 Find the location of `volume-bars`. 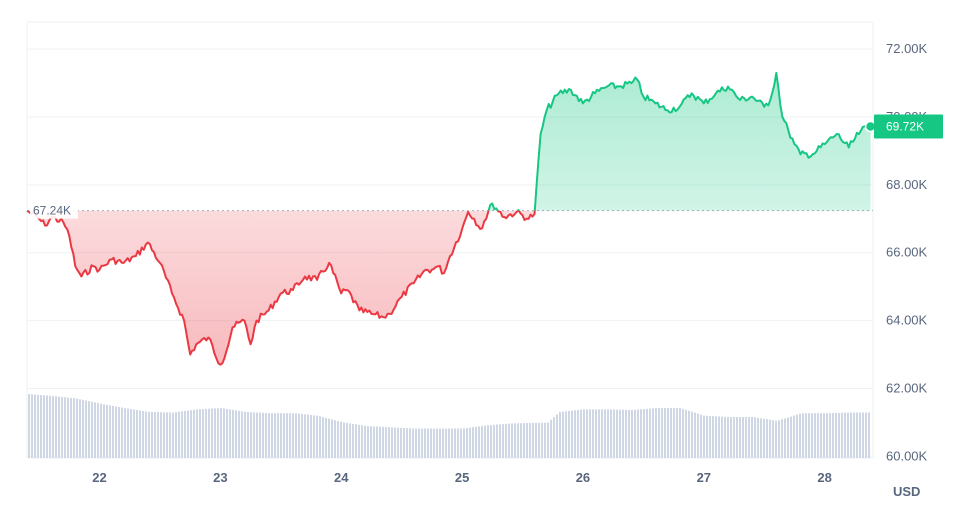

volume-bars is located at coordinates (449, 426).